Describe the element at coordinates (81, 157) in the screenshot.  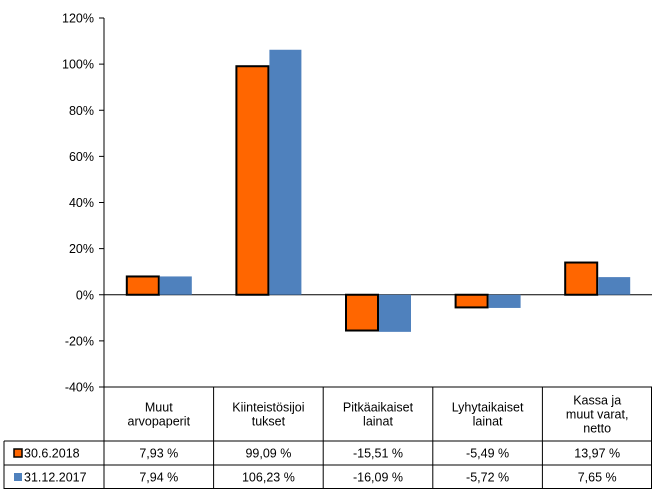
I see `y-tick-label: 60%` at that location.